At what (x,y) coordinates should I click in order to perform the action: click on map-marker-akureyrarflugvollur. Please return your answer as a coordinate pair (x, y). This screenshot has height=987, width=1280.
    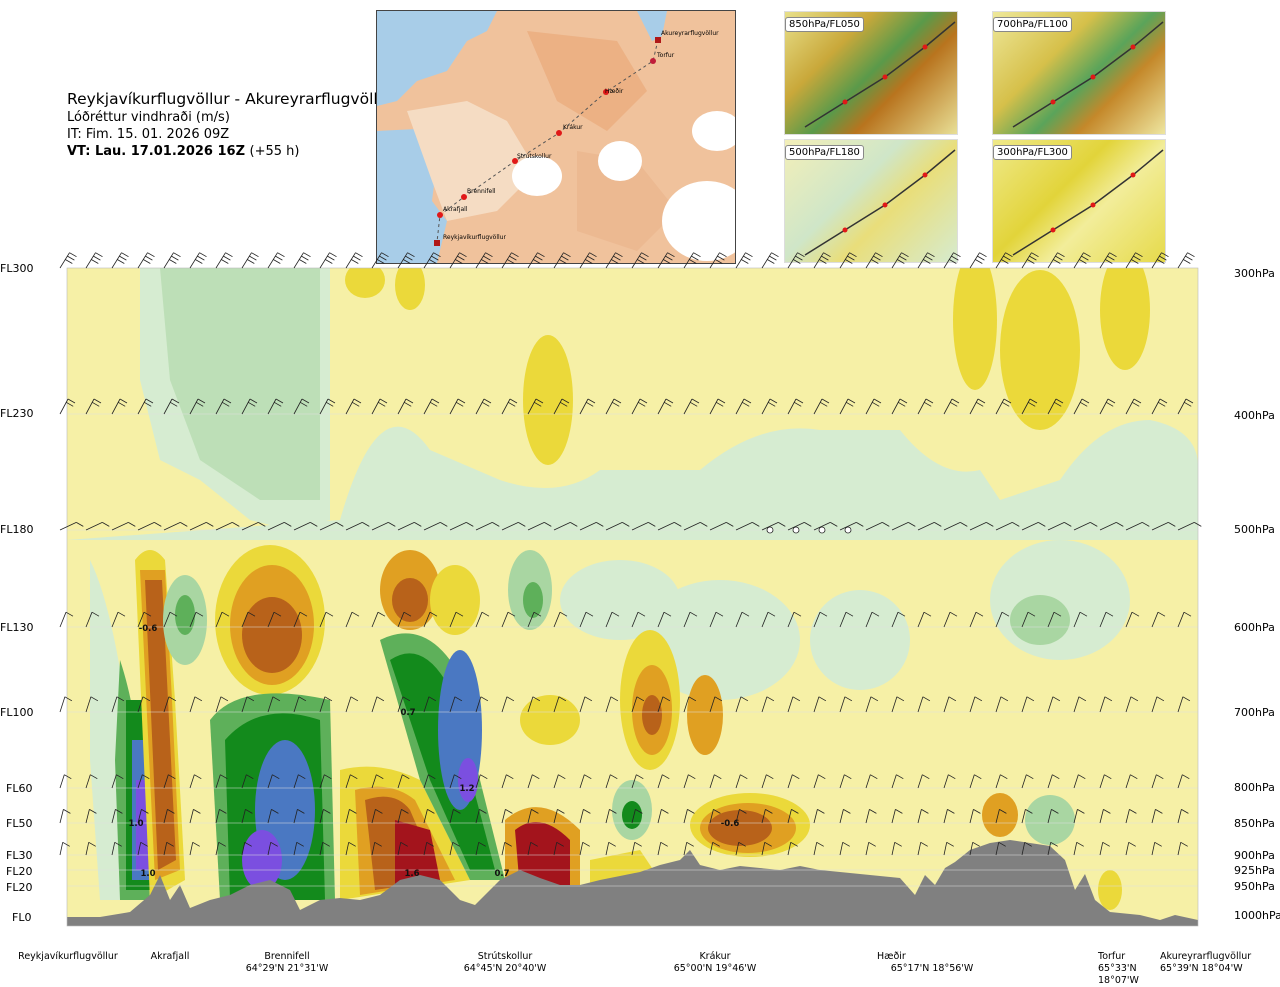
    Looking at the image, I should click on (658, 40).